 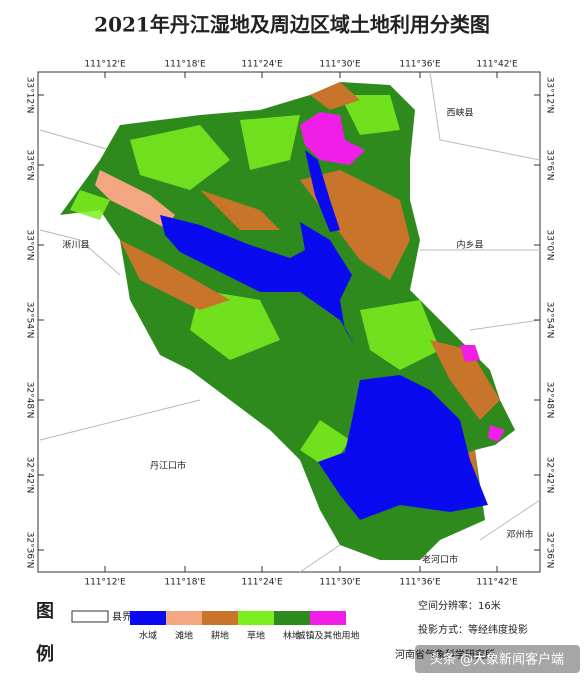 I want to click on watermark: 头条 @大象新闻客户端, so click(x=497, y=660).